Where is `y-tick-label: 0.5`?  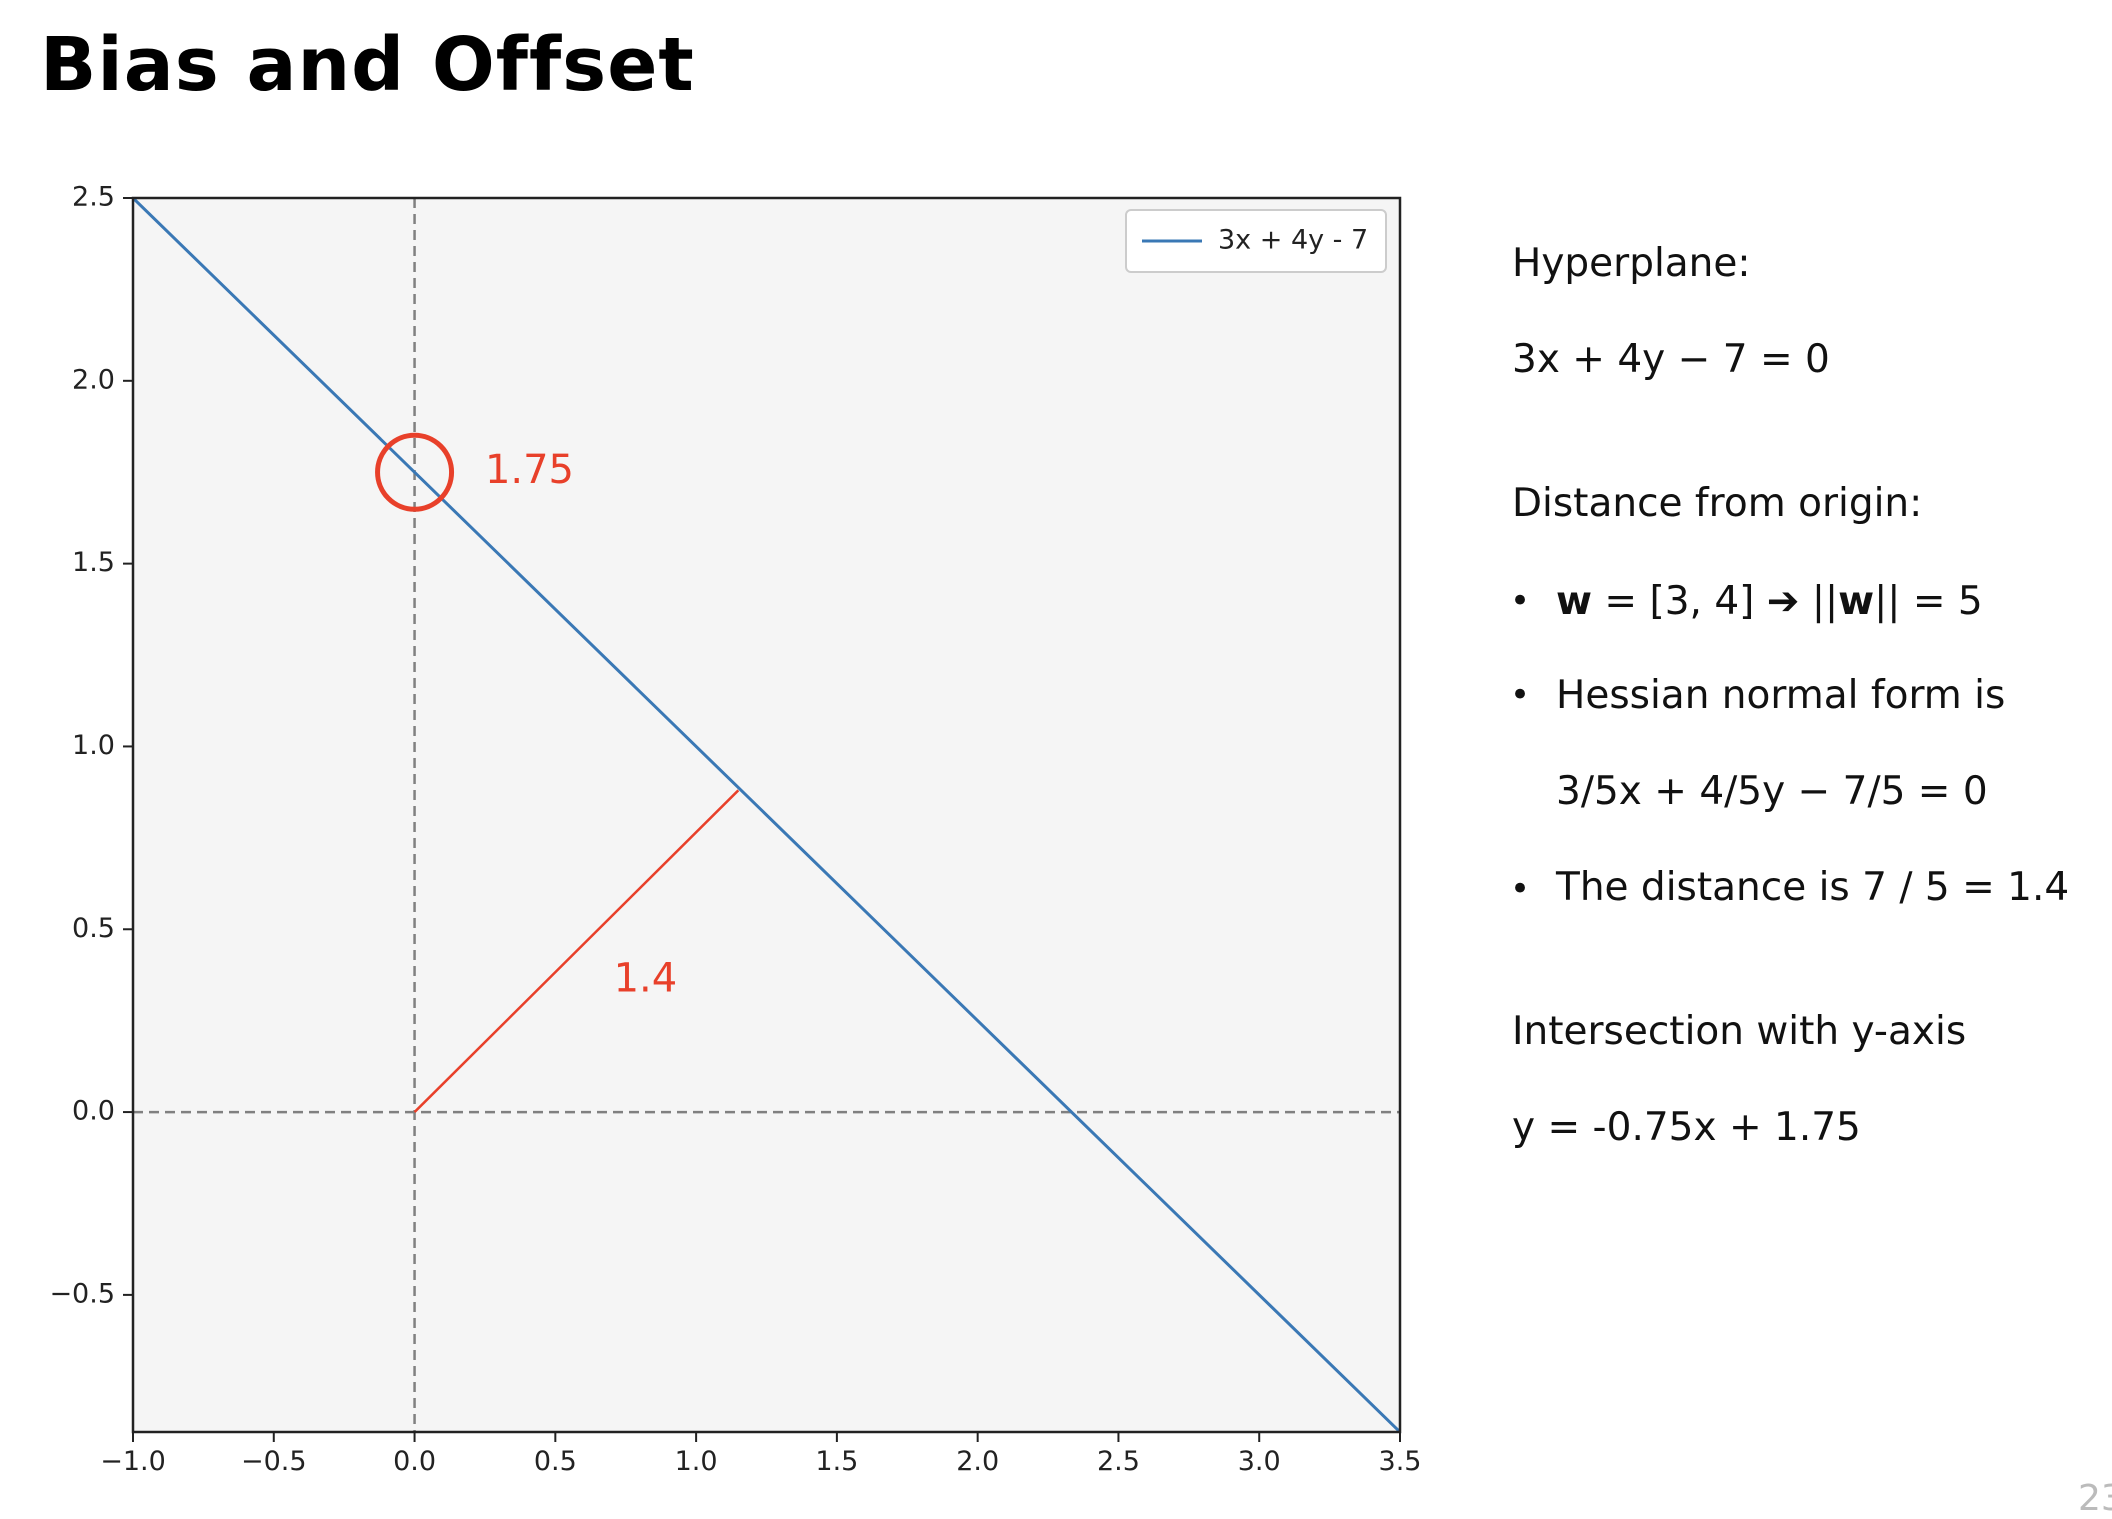 y-tick-label: 0.5 is located at coordinates (93, 928).